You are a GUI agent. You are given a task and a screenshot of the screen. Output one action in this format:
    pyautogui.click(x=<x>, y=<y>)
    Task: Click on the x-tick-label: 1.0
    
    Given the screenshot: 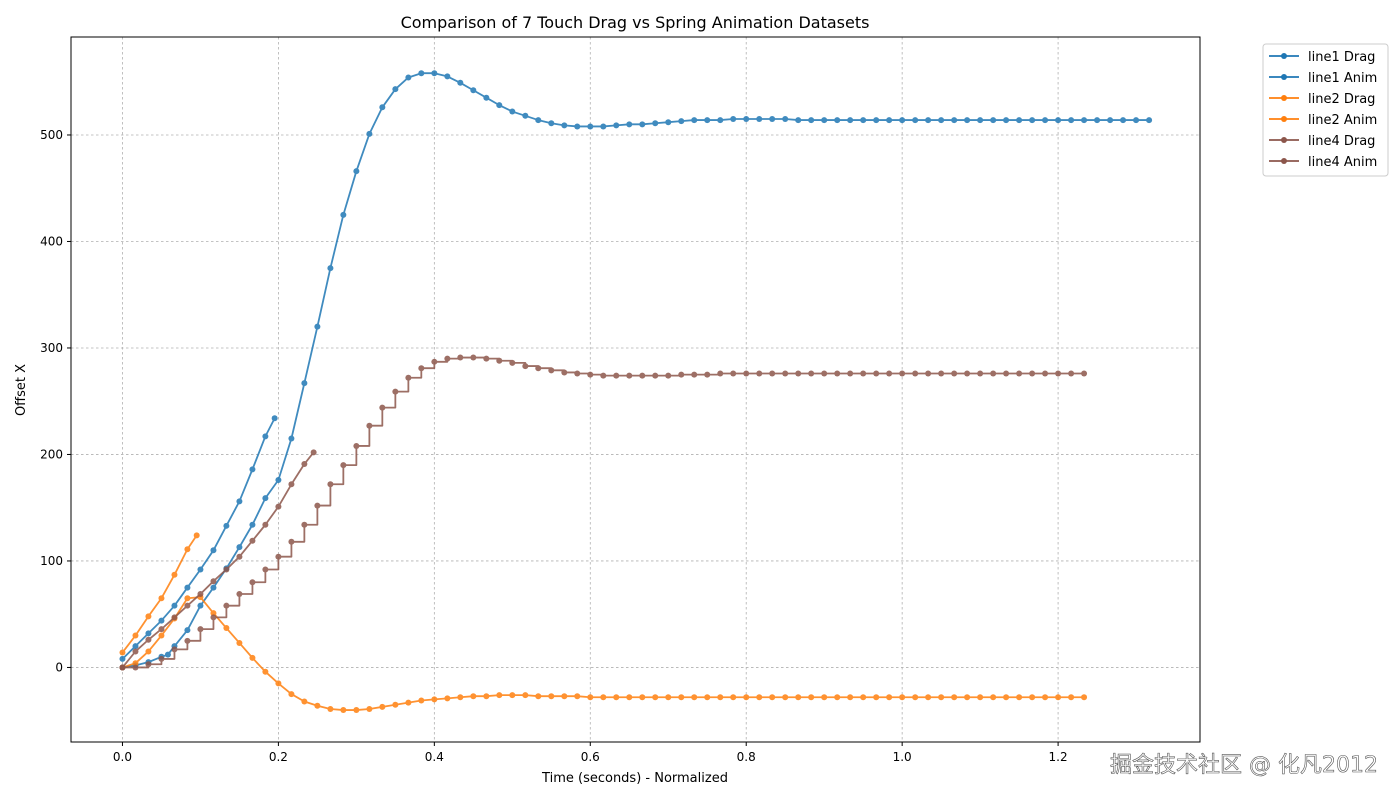 What is the action you would take?
    pyautogui.click(x=902, y=757)
    